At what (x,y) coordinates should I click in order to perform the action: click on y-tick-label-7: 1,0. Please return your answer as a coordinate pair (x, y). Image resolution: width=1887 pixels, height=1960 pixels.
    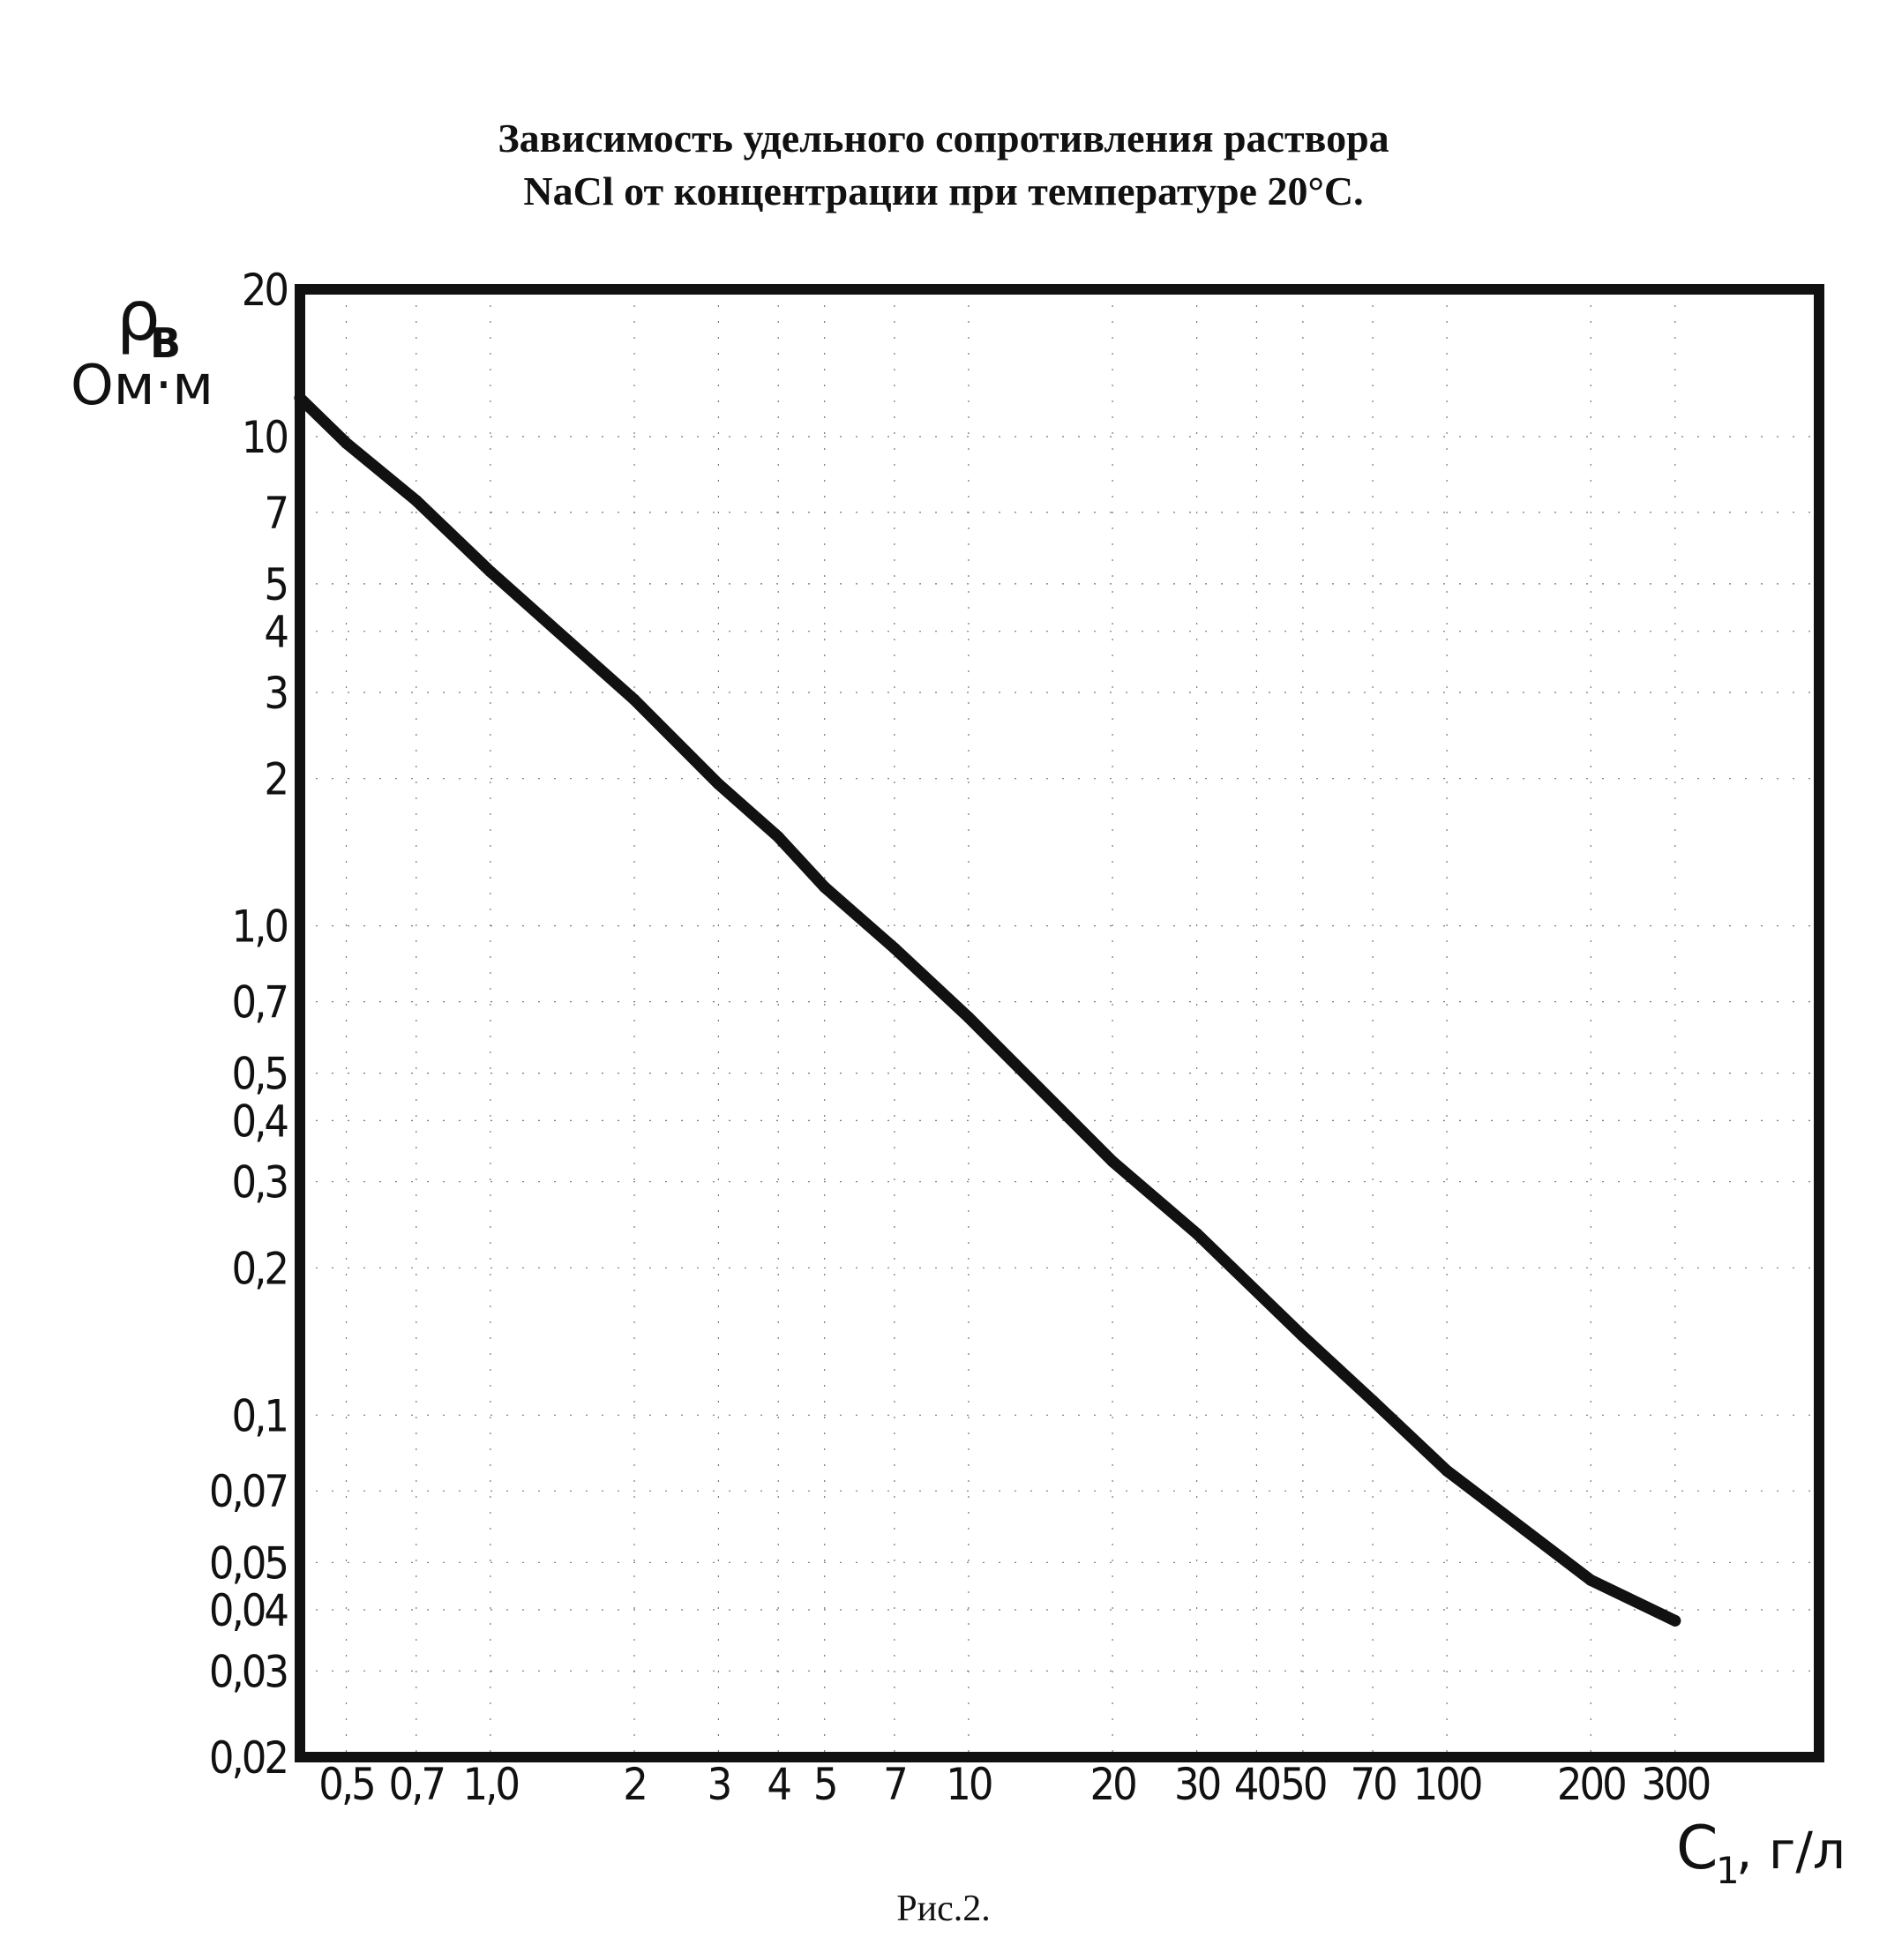
    Looking at the image, I should click on (259, 927).